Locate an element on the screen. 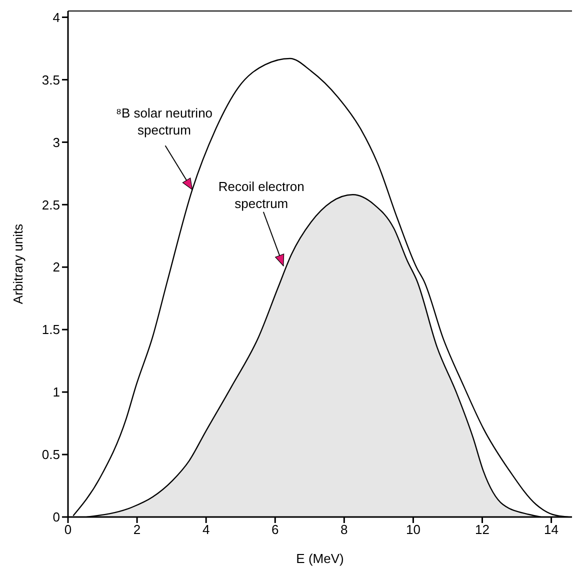 The width and height of the screenshot is (578, 575). y-axis-title: Arbitrary units is located at coordinates (18, 263).